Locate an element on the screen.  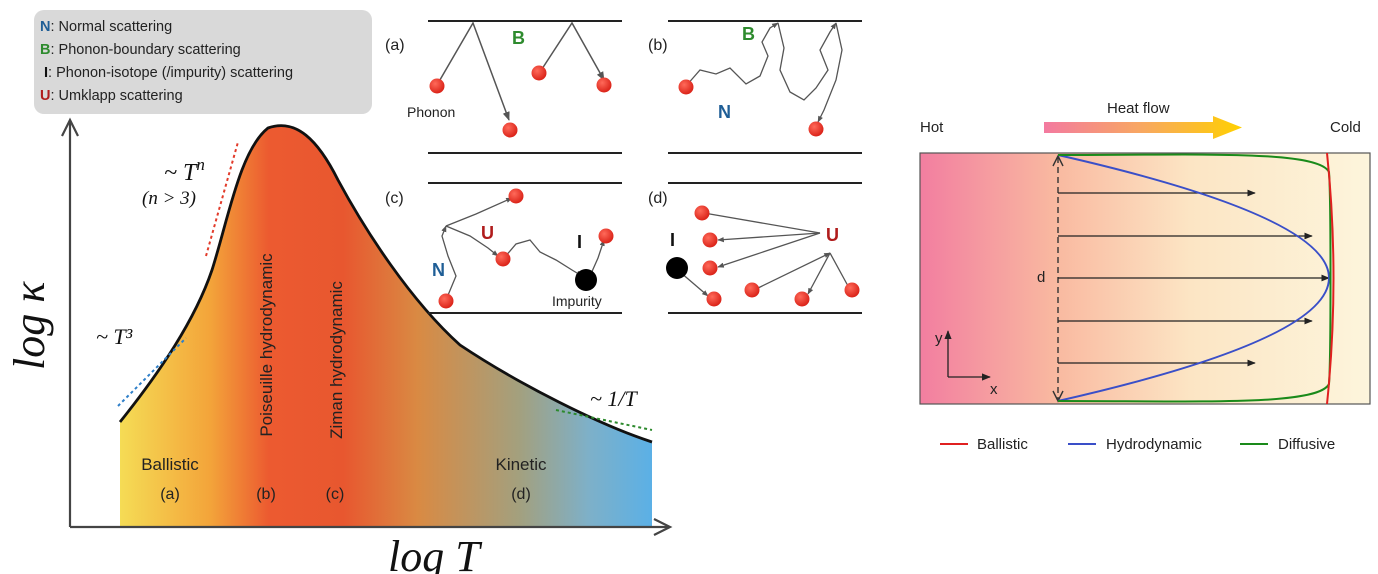
legend-boundary-key: B is located at coordinates (45, 50).